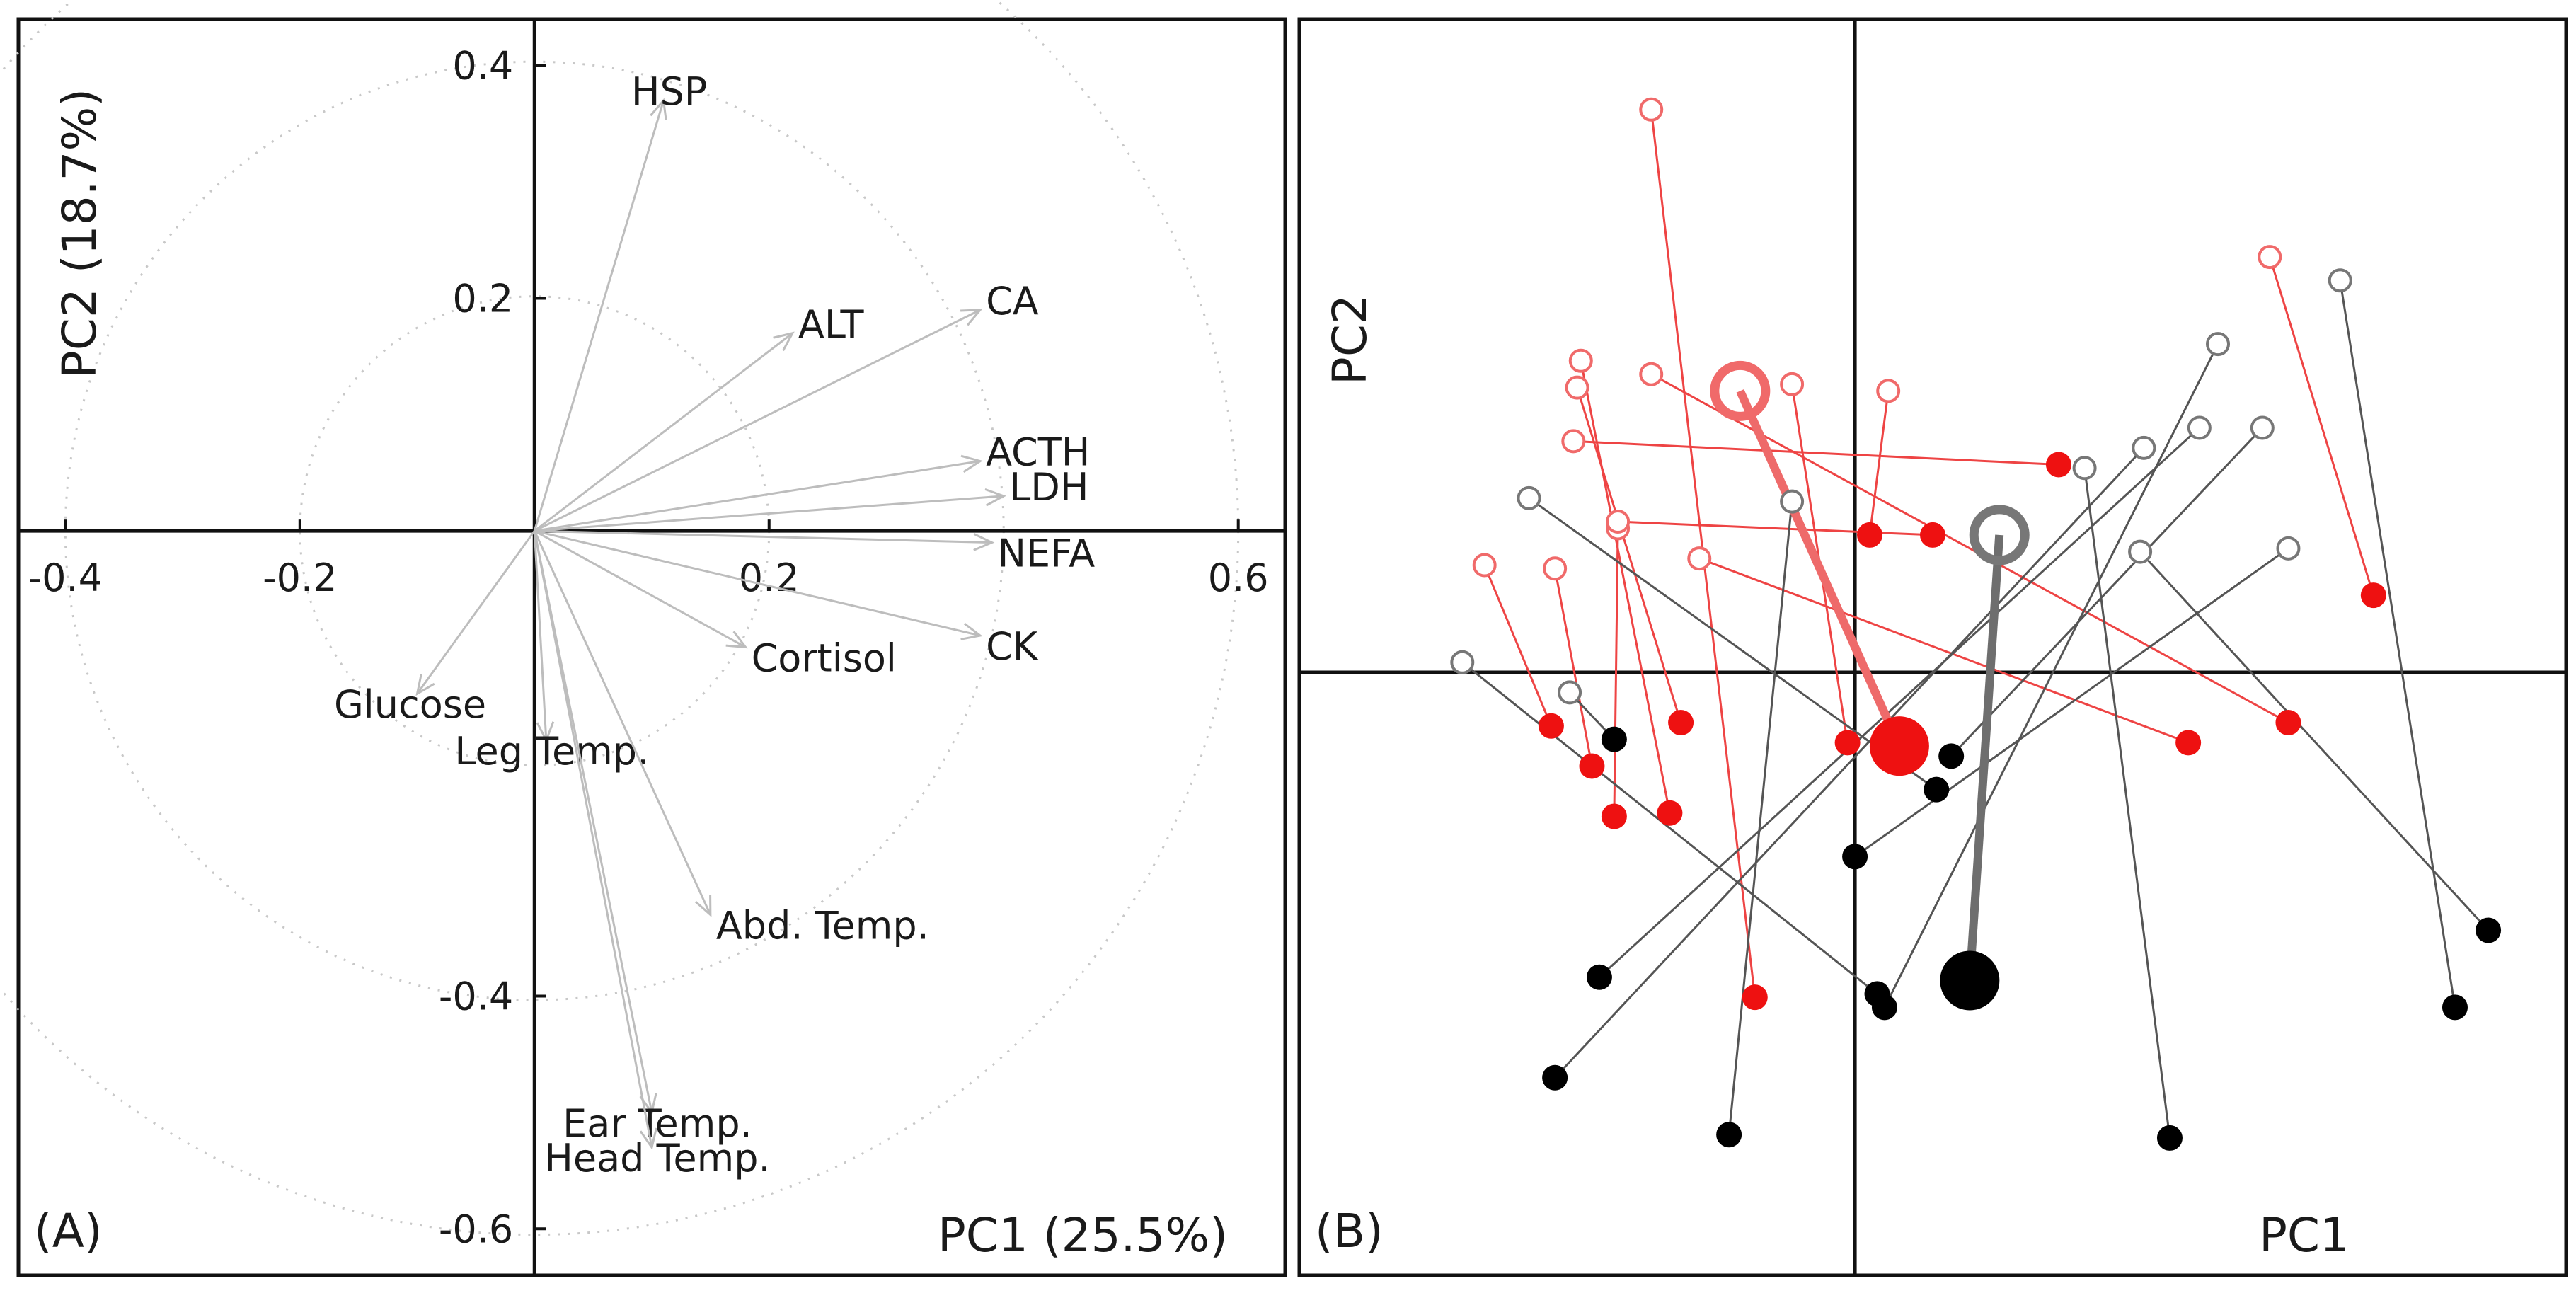 The image size is (2576, 1310). What do you see at coordinates (599, 316) in the screenshot?
I see `loading-arrow-hsp` at bounding box center [599, 316].